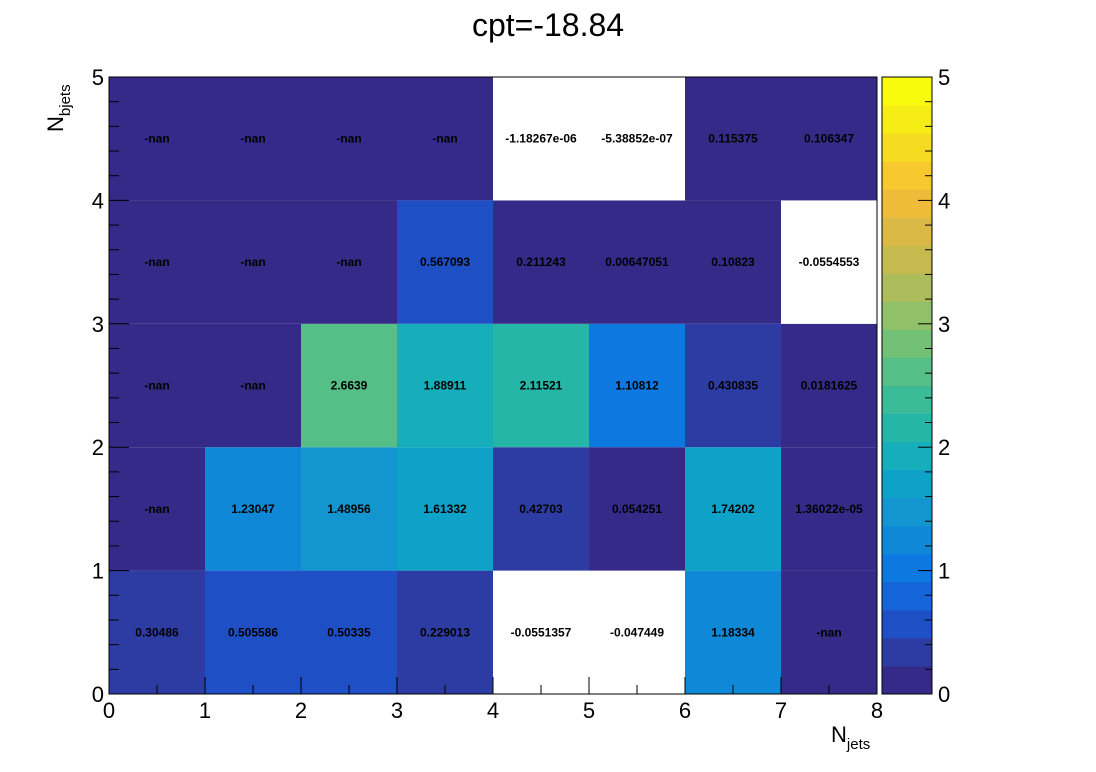  I want to click on cell-value-label: 1.10812, so click(637, 386).